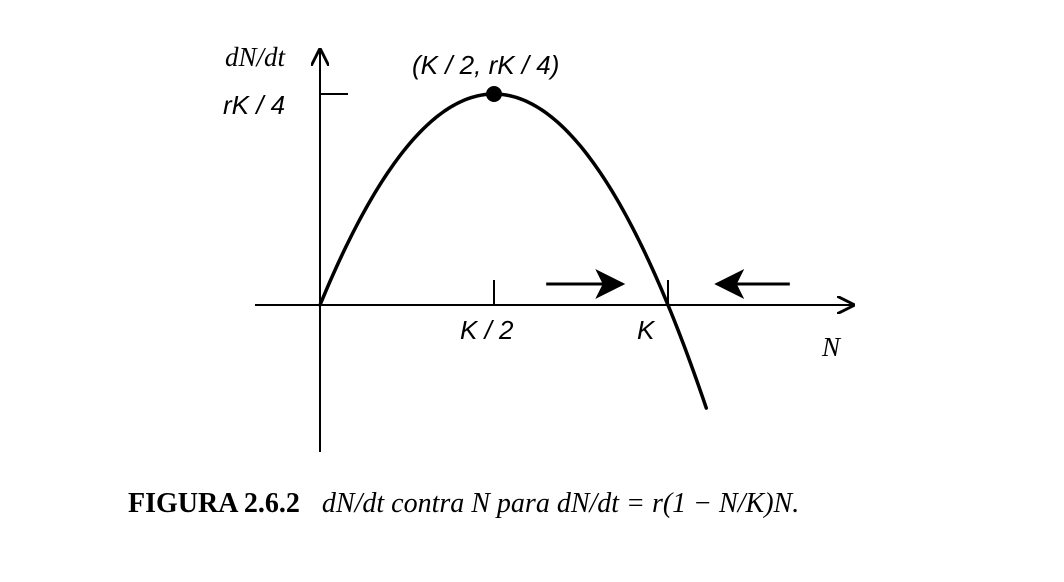 The height and width of the screenshot is (582, 1064). What do you see at coordinates (560, 503) in the screenshot?
I see `caption-text: dN/dt contra N para dN/dt = r(1 − N/K)N.` at bounding box center [560, 503].